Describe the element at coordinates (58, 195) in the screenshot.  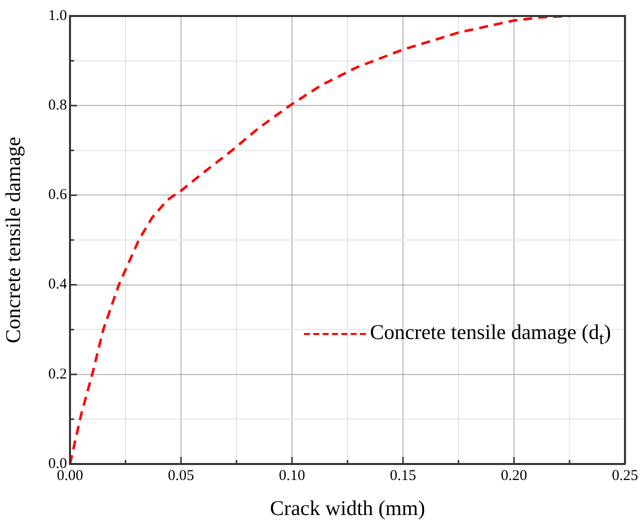
I see `y-tick-label: 0.6` at that location.